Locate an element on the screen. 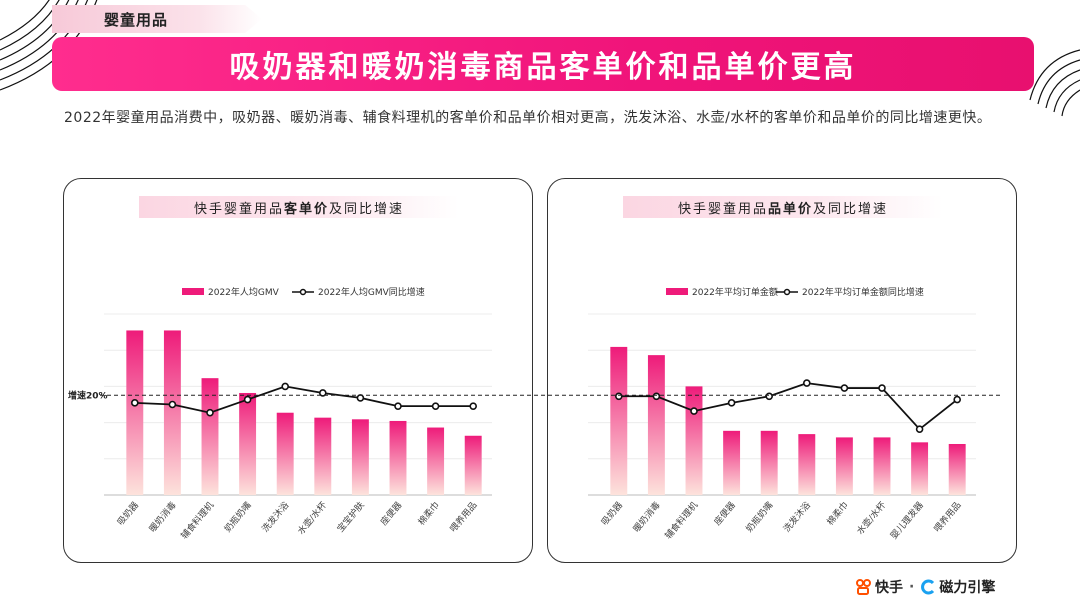  x-tick-label: 宝宝护肤 is located at coordinates (350, 516).